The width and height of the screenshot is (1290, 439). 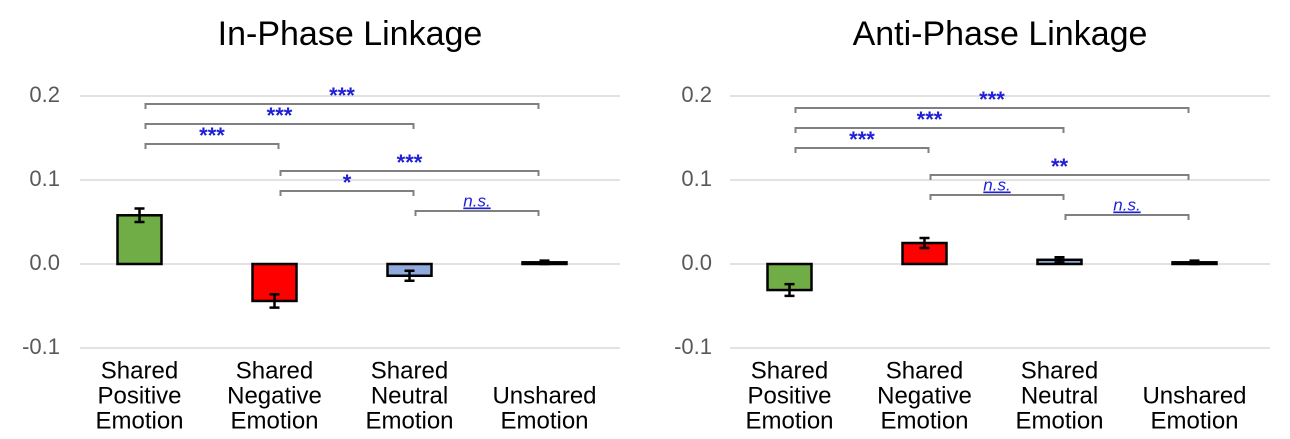 I want to click on significance-label: **, so click(x=1060, y=166).